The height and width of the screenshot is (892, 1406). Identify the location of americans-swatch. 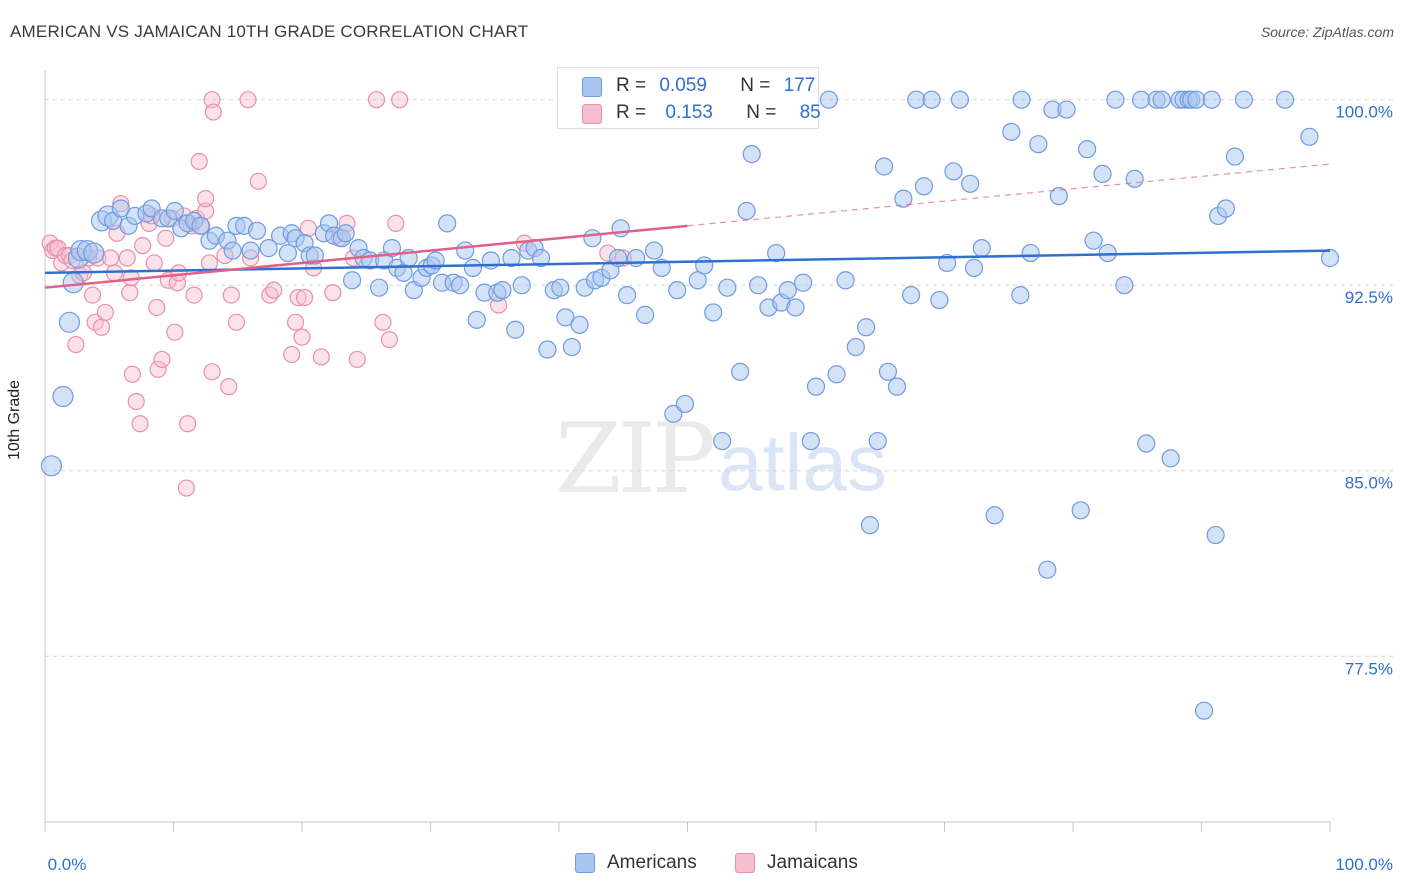
(592, 87).